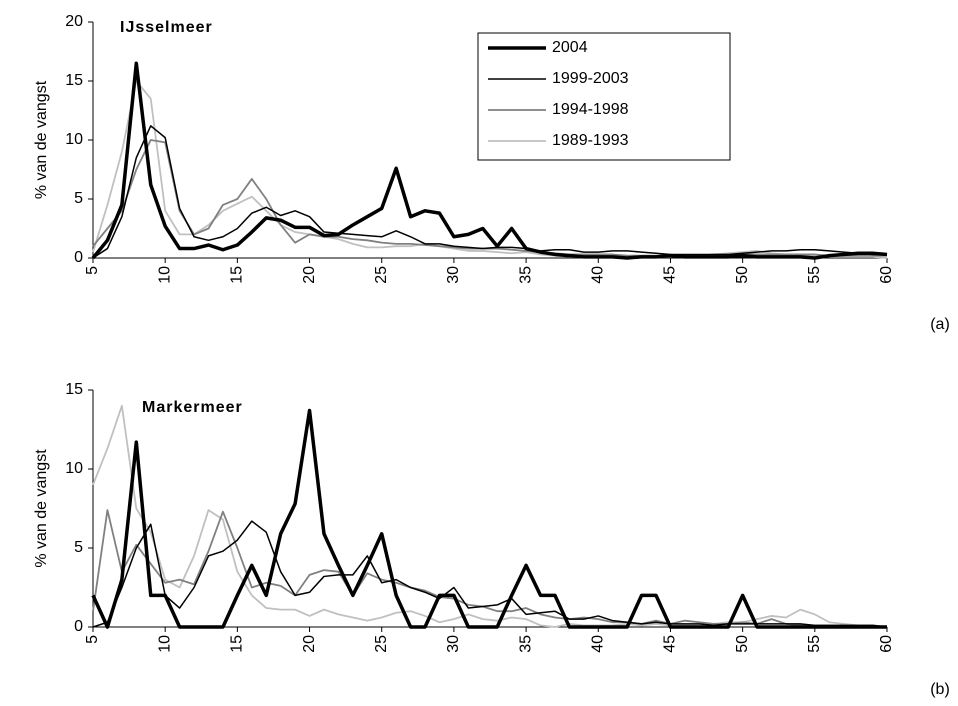 This screenshot has height=706, width=958. What do you see at coordinates (166, 27) in the screenshot?
I see `chart-title: IJsselmeer` at bounding box center [166, 27].